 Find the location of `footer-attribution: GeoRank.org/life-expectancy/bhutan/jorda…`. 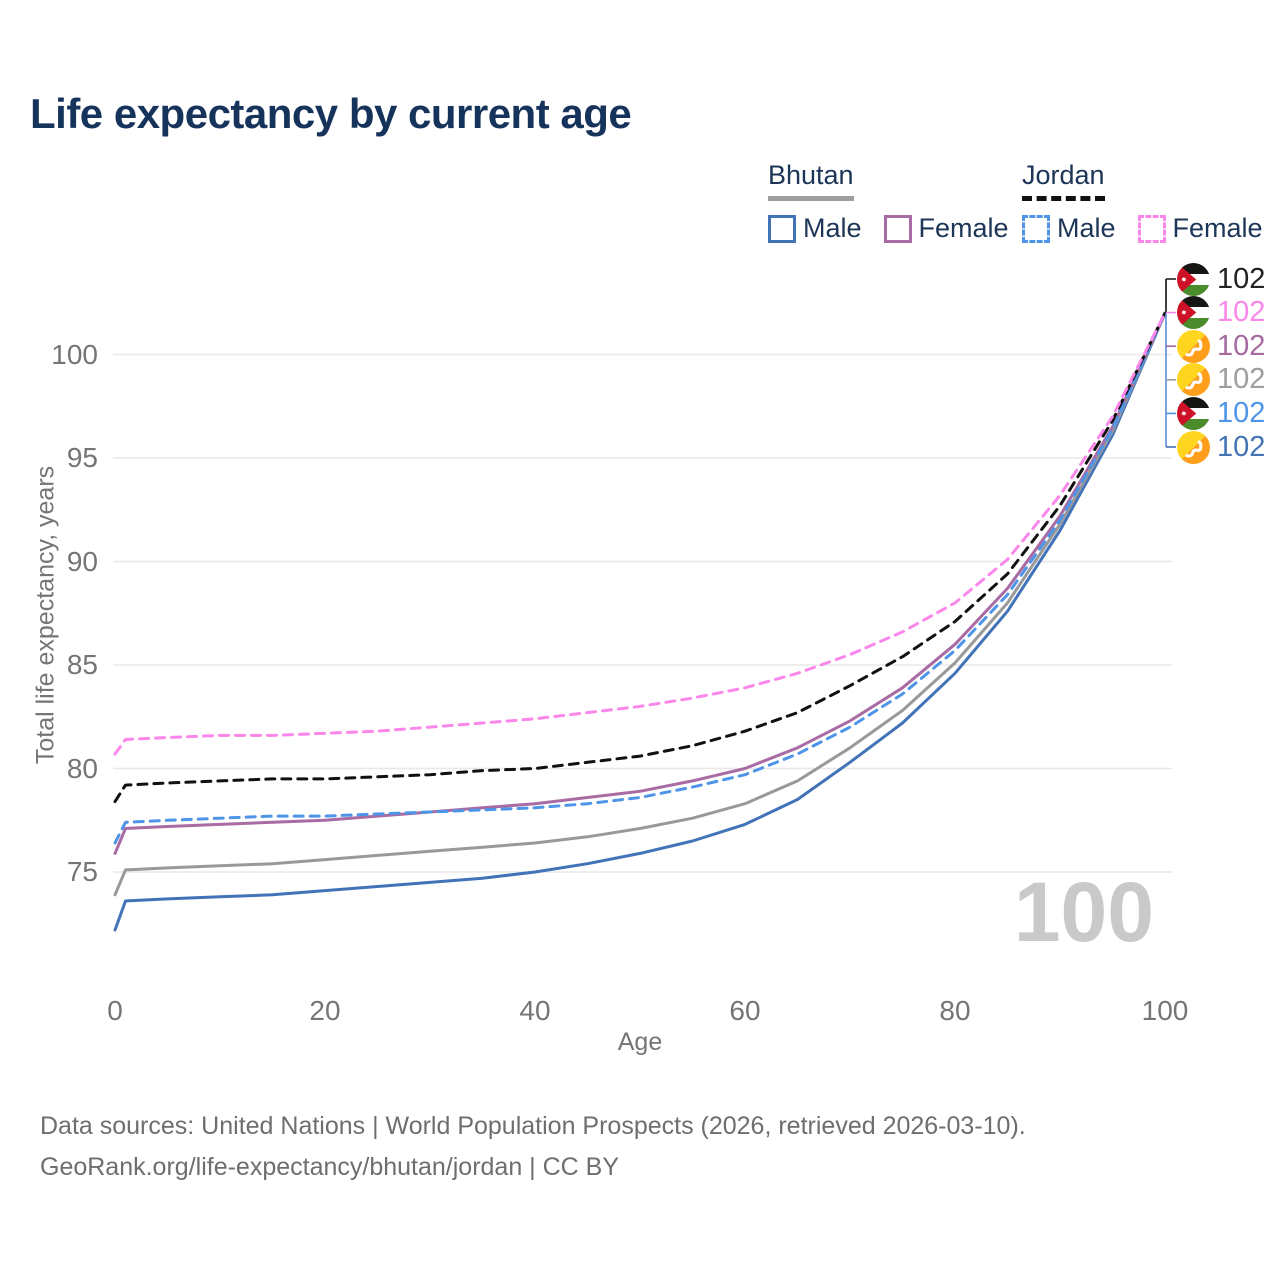

footer-attribution: GeoRank.org/life-expectancy/bhutan/jorda… is located at coordinates (330, 1167).